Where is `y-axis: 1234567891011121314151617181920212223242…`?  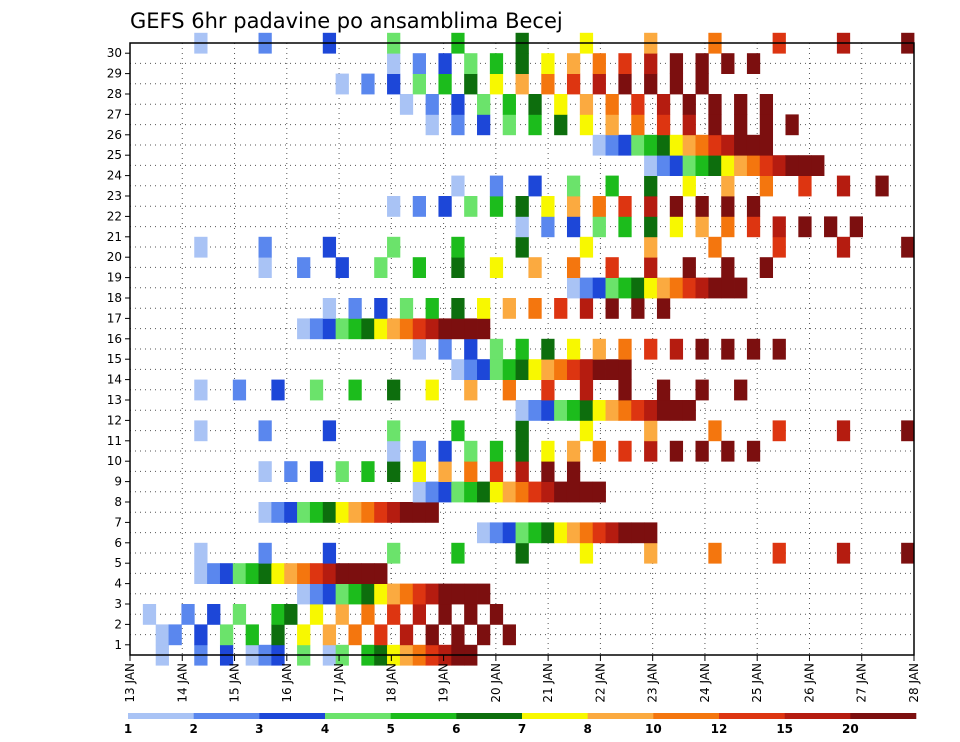
y-axis: 1234567891011121314151617181920212223242… is located at coordinates (118, 349).